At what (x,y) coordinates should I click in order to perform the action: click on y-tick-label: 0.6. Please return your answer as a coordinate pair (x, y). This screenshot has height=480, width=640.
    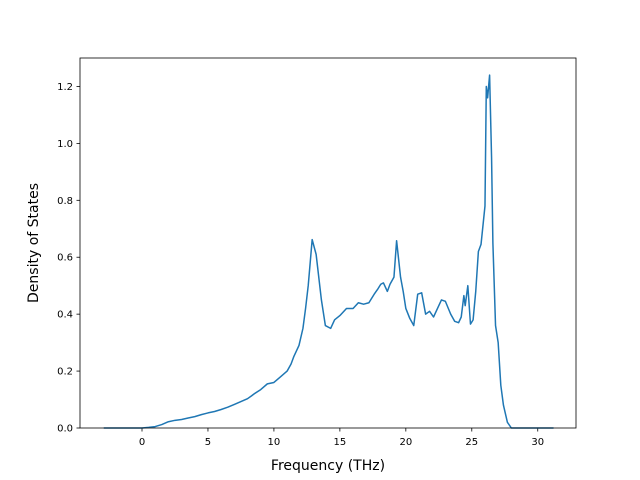
    Looking at the image, I should click on (65, 258).